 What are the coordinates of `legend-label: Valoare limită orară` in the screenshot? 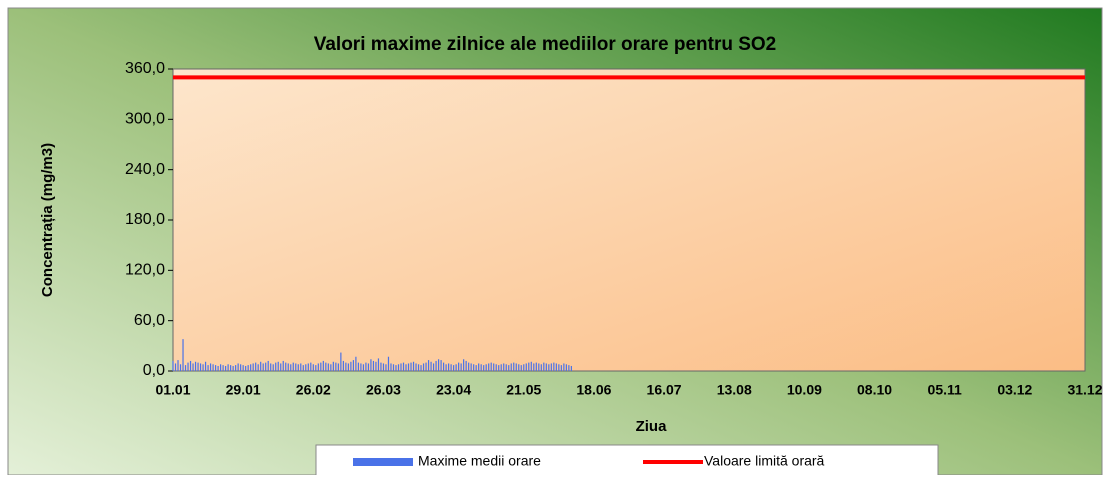 It's located at (764, 461).